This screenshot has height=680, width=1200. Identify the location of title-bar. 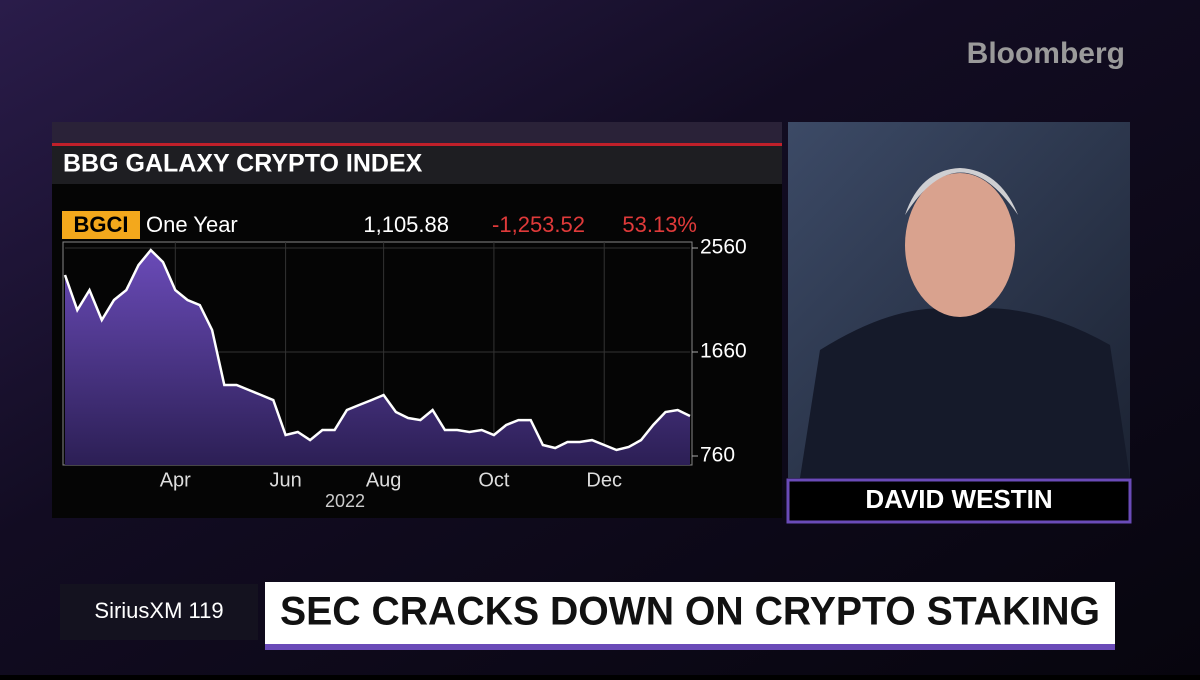
(417, 165).